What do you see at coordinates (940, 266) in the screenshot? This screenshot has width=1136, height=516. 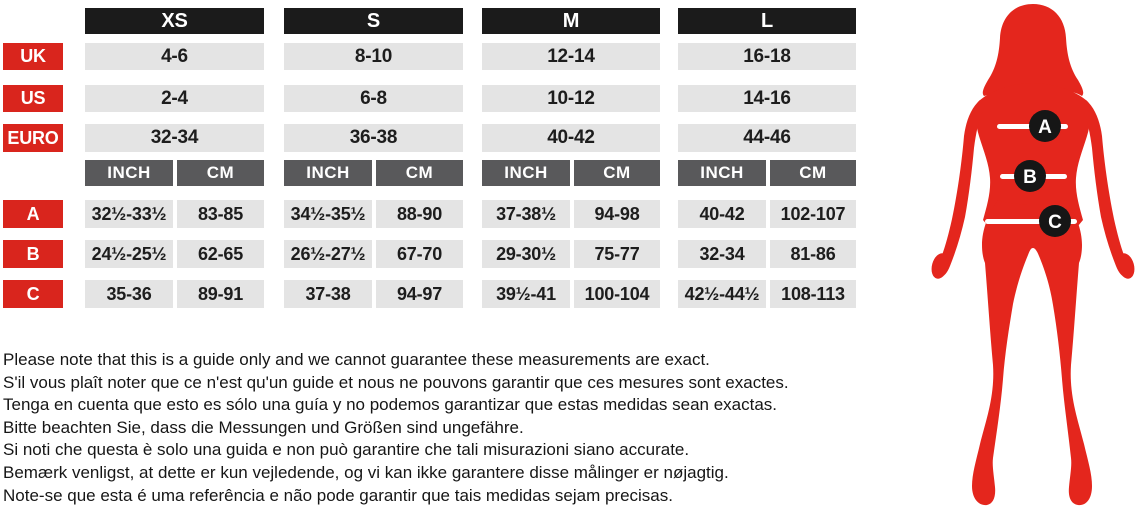 I see `figure-left-hand` at bounding box center [940, 266].